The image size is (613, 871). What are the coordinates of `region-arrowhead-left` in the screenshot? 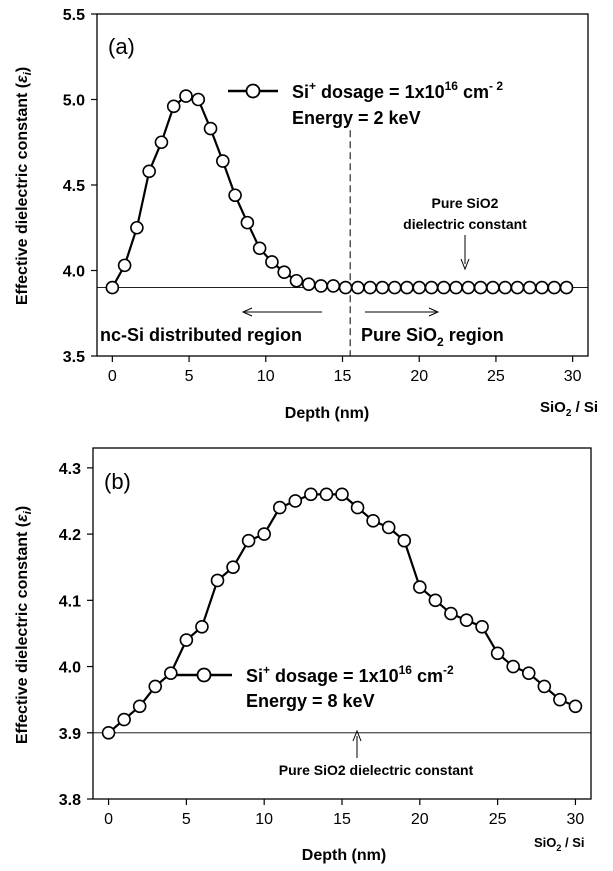 It's located at (247, 312).